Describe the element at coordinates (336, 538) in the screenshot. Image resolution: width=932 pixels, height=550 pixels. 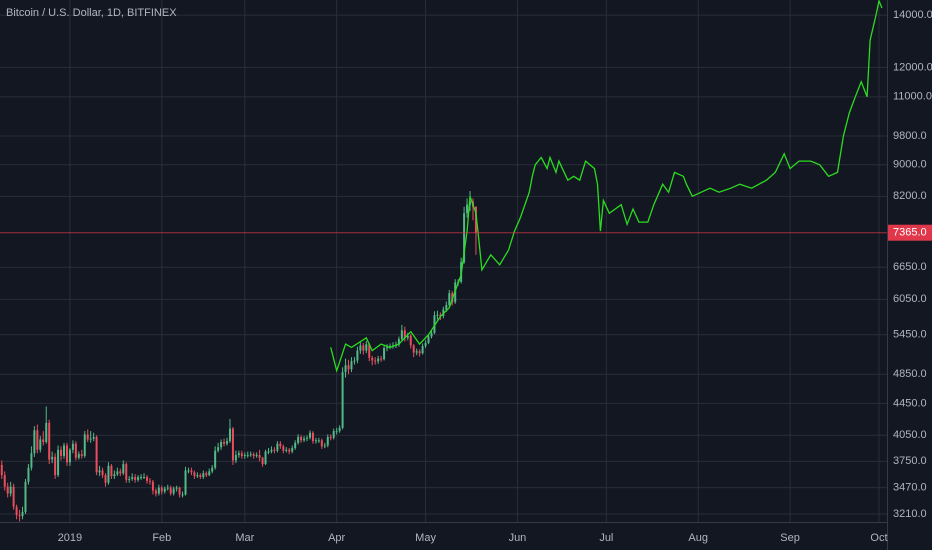
I see `x-tick-label: Apr` at that location.